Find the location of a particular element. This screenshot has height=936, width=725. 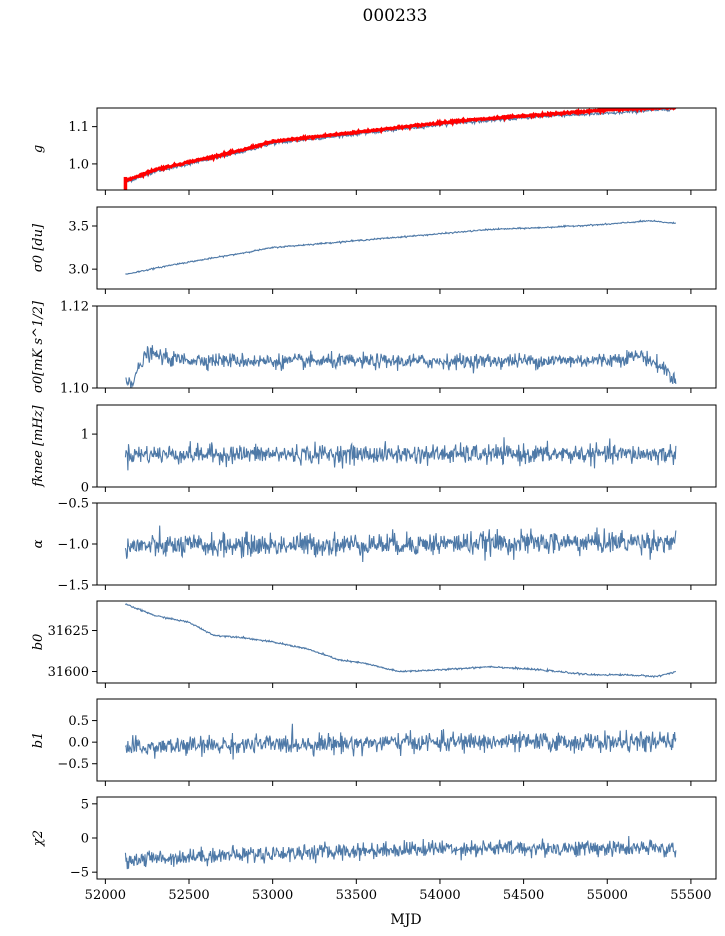

series-line-b1 is located at coordinates (400, 741).